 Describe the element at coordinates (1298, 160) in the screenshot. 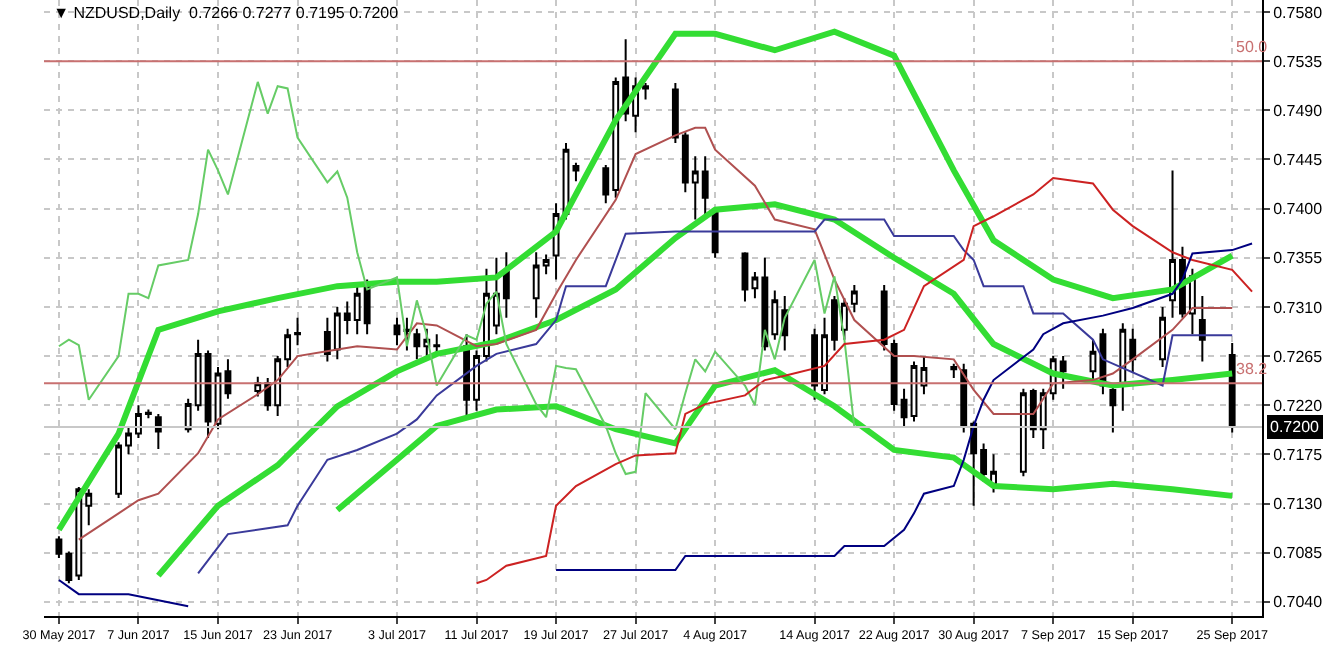

I see `y-tick-label: 0.7445` at that location.